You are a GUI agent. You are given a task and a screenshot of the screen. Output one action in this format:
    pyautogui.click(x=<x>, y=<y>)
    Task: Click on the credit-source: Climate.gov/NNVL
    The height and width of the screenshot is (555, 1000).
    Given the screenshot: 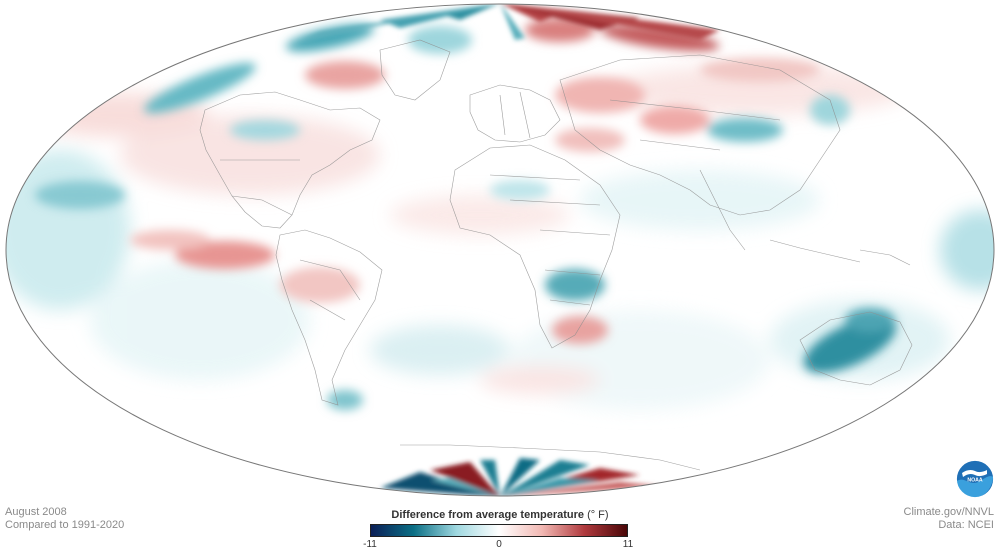 What is the action you would take?
    pyautogui.click(x=948, y=512)
    